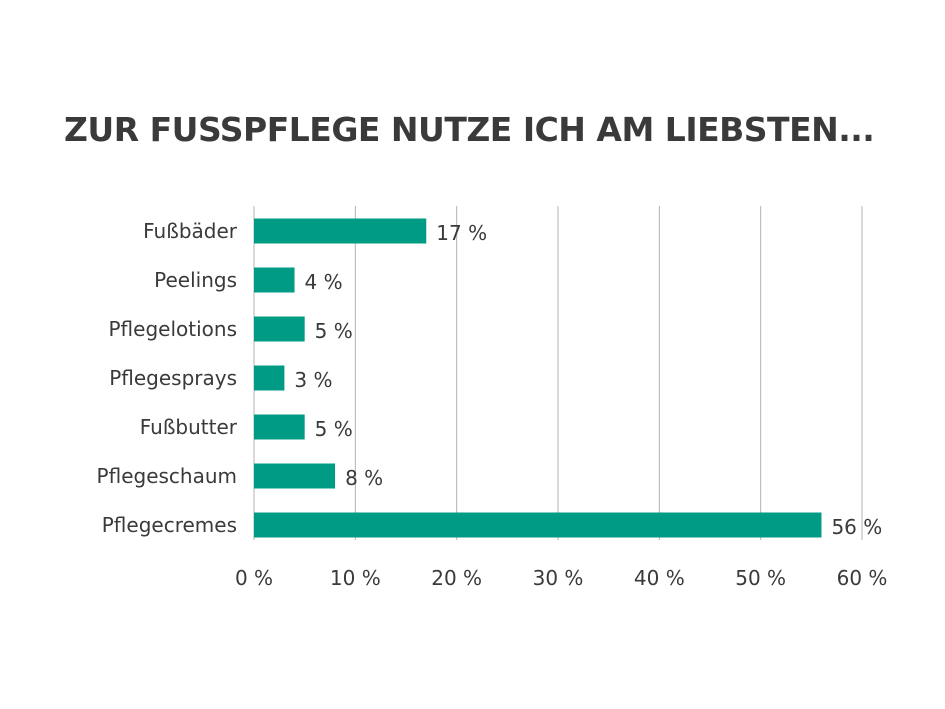 The height and width of the screenshot is (709, 945). What do you see at coordinates (461, 233) in the screenshot?
I see `data-label: 17 %` at bounding box center [461, 233].